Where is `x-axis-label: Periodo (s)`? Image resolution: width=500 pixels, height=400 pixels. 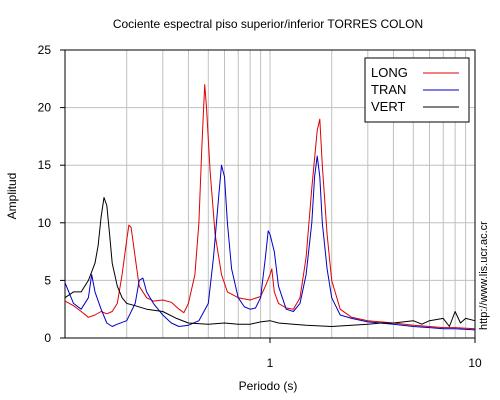 x-axis-label: Periodo (s) is located at coordinates (268, 386).